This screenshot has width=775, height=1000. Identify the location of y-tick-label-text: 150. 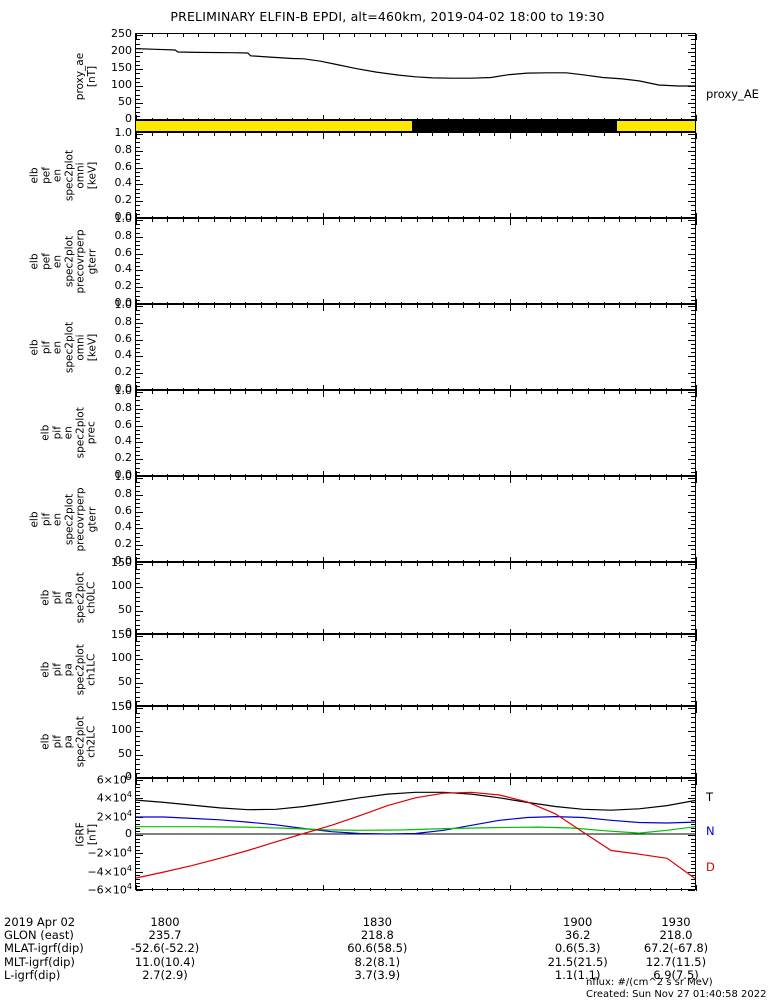
(121, 562).